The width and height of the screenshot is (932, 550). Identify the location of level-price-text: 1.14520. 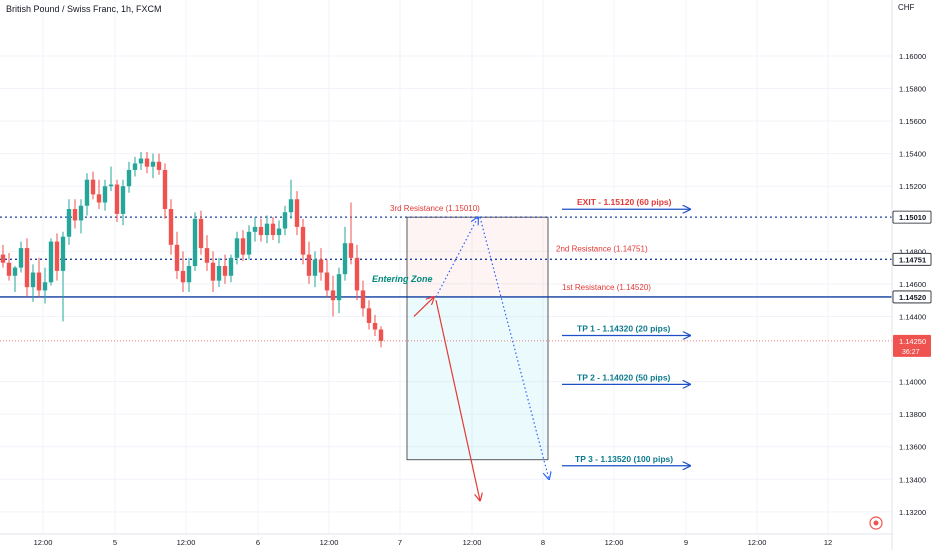
(912, 297).